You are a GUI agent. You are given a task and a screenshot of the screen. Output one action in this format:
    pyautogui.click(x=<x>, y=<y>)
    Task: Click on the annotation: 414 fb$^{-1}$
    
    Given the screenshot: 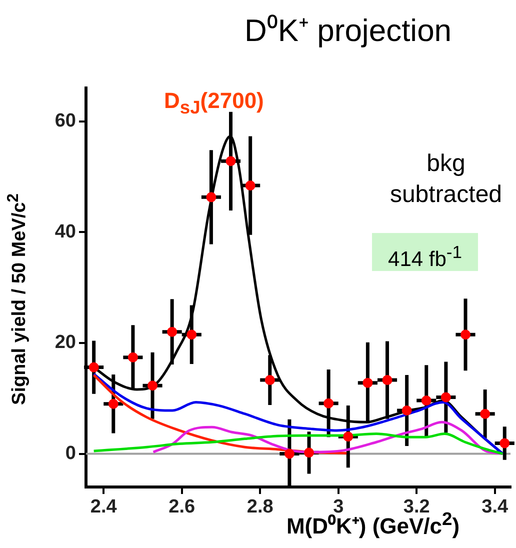 What is the action you would take?
    pyautogui.click(x=425, y=252)
    